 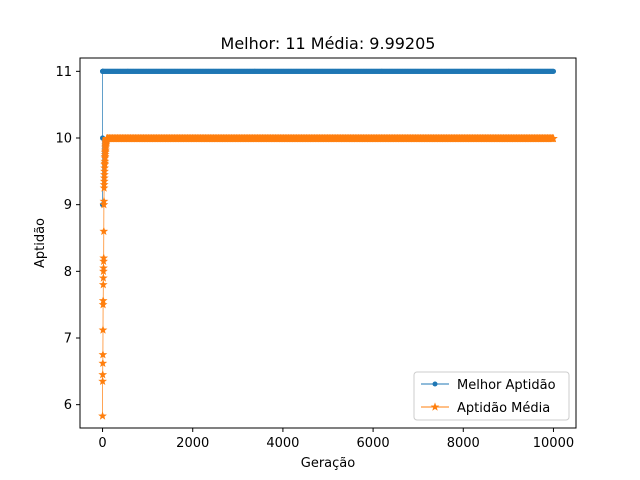 What do you see at coordinates (63, 72) in the screenshot?
I see `y-tick-label: 11` at bounding box center [63, 72].